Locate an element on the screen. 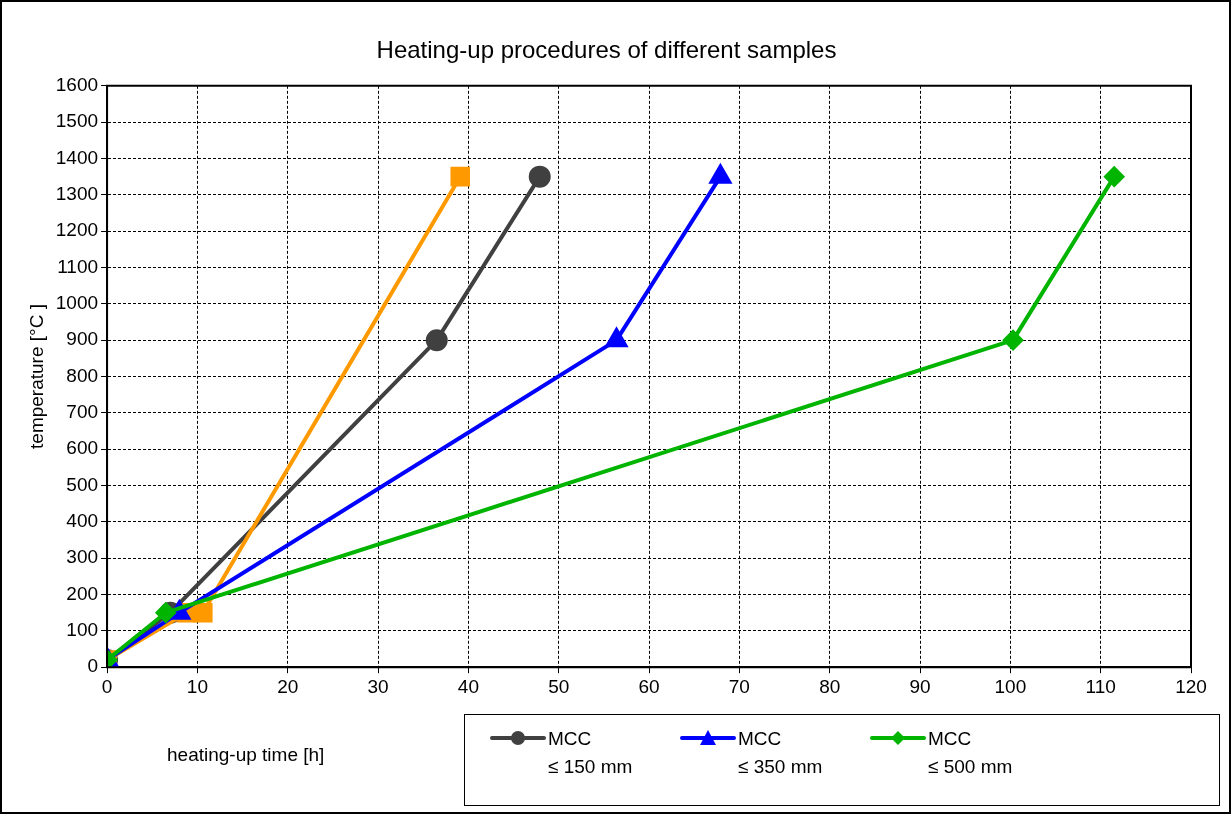 The image size is (1231, 814). x-tick-label: 20 is located at coordinates (288, 686).